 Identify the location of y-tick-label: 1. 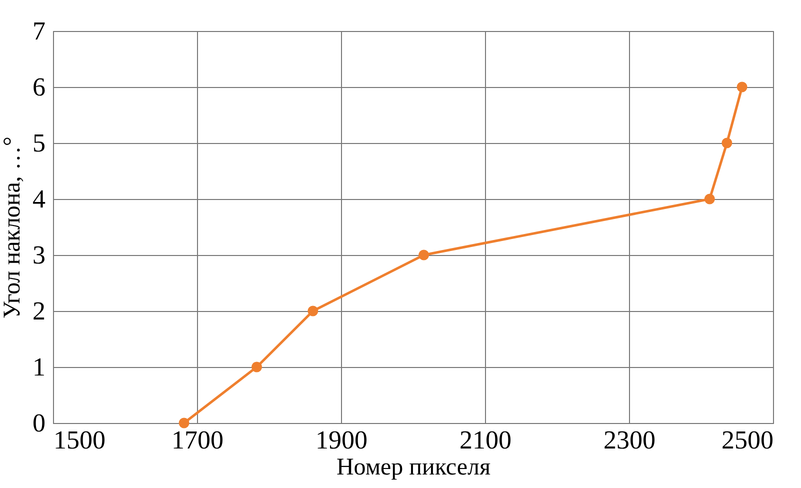
(39, 367).